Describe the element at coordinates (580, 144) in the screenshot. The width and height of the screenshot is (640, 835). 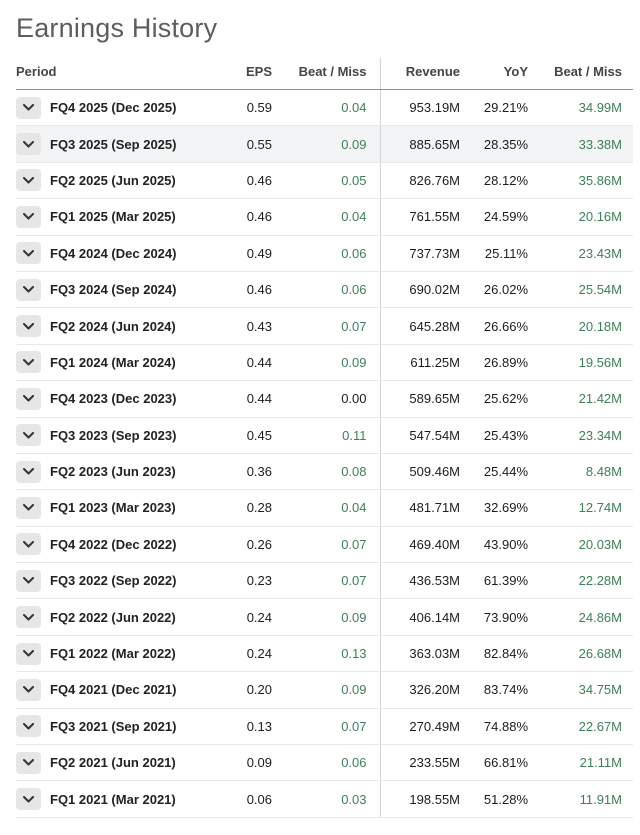
I see `revenue-beat-value: 33.38M` at that location.